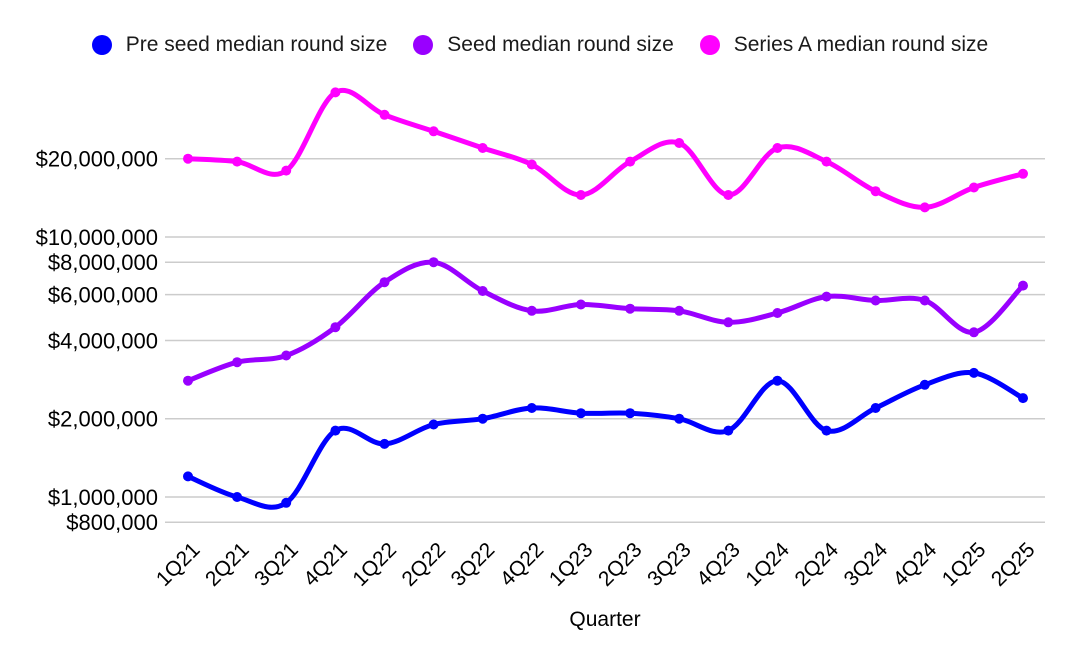 The width and height of the screenshot is (1080, 668). What do you see at coordinates (605, 619) in the screenshot?
I see `x-axis-title: Quarter` at bounding box center [605, 619].